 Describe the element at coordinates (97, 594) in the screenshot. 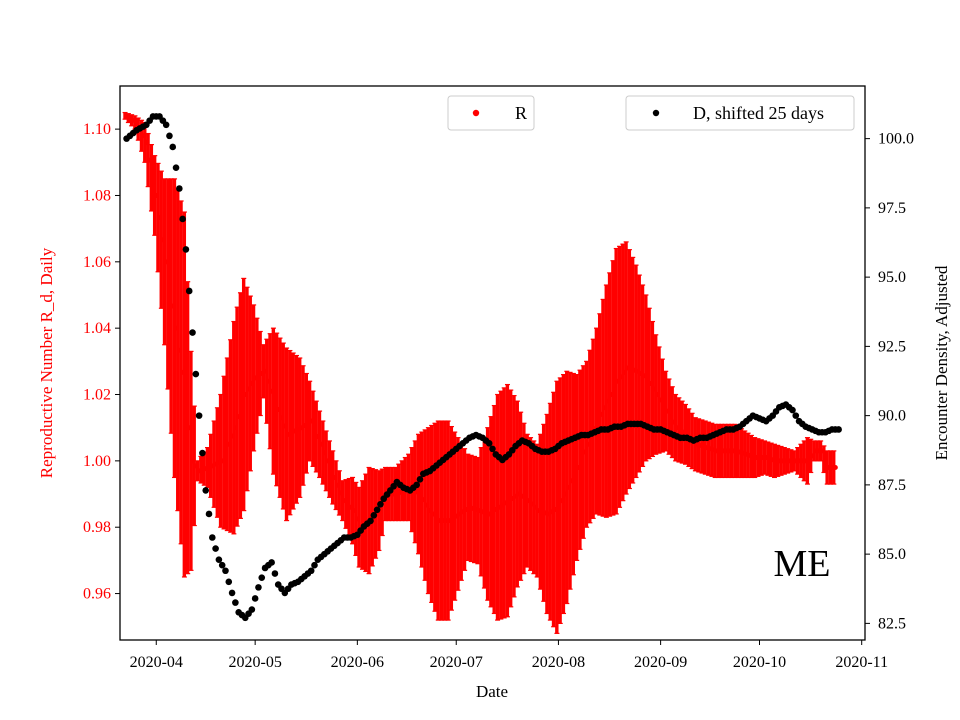

I see `left-tick-label: 0.96` at that location.